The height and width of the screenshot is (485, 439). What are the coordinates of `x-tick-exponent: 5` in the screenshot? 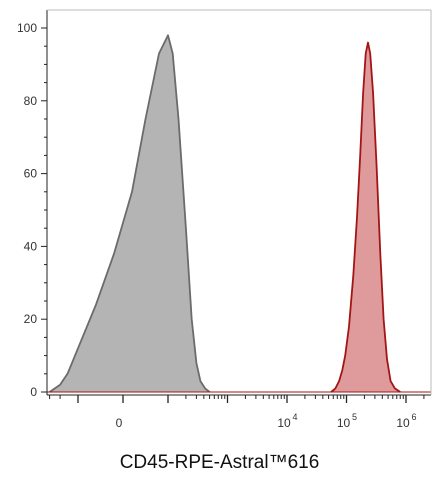 It's located at (354, 417).